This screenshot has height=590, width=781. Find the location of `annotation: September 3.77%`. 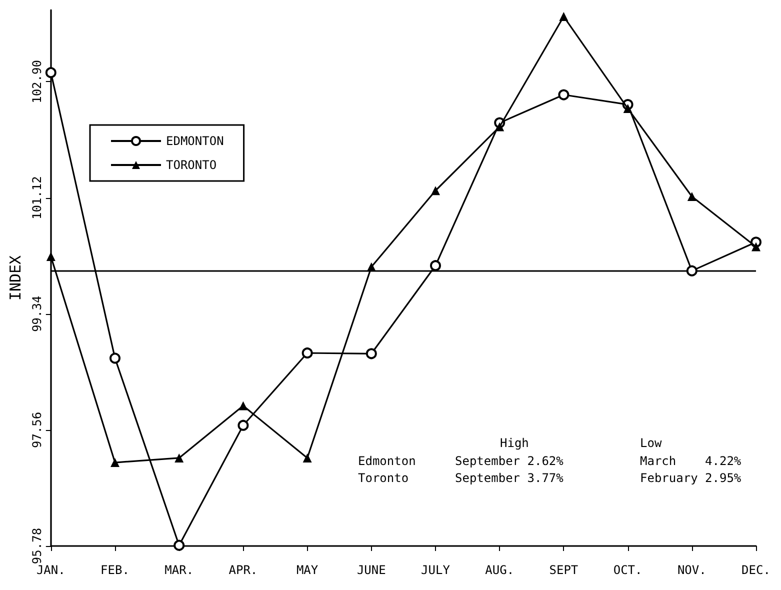

annotation: September 3.77% is located at coordinates (509, 478).